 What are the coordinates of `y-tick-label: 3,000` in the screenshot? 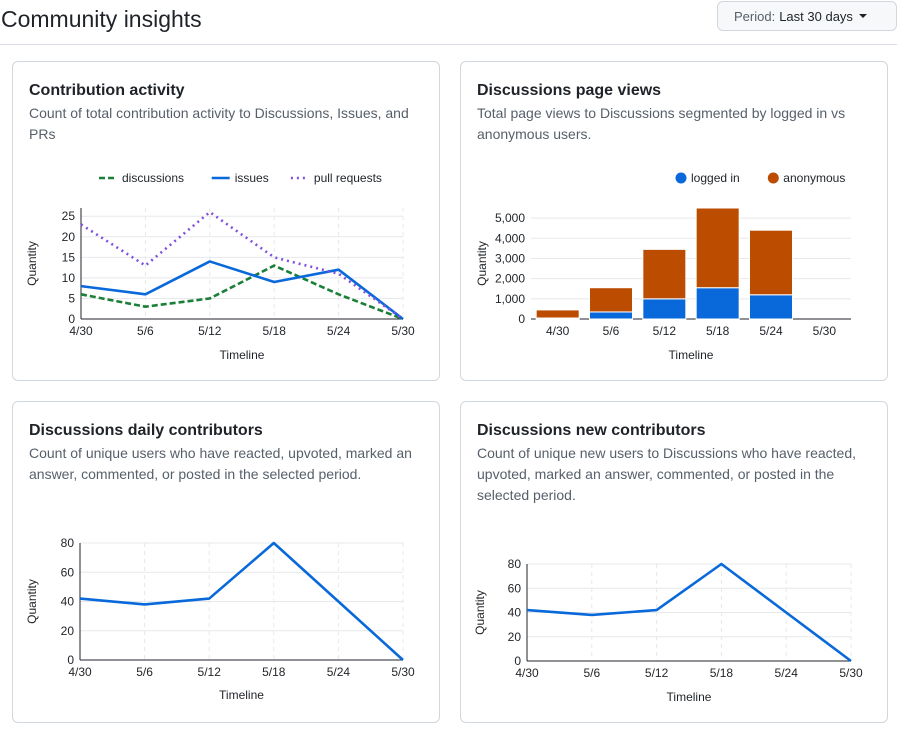 It's located at (510, 258).